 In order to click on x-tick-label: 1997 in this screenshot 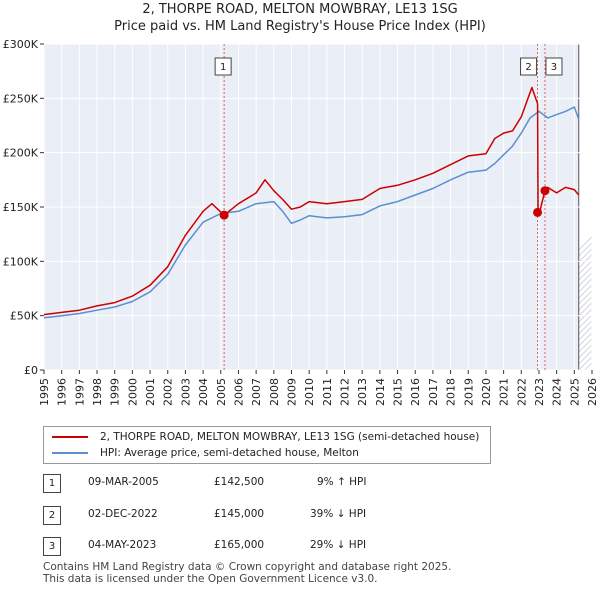, I will do `click(79, 392)`.